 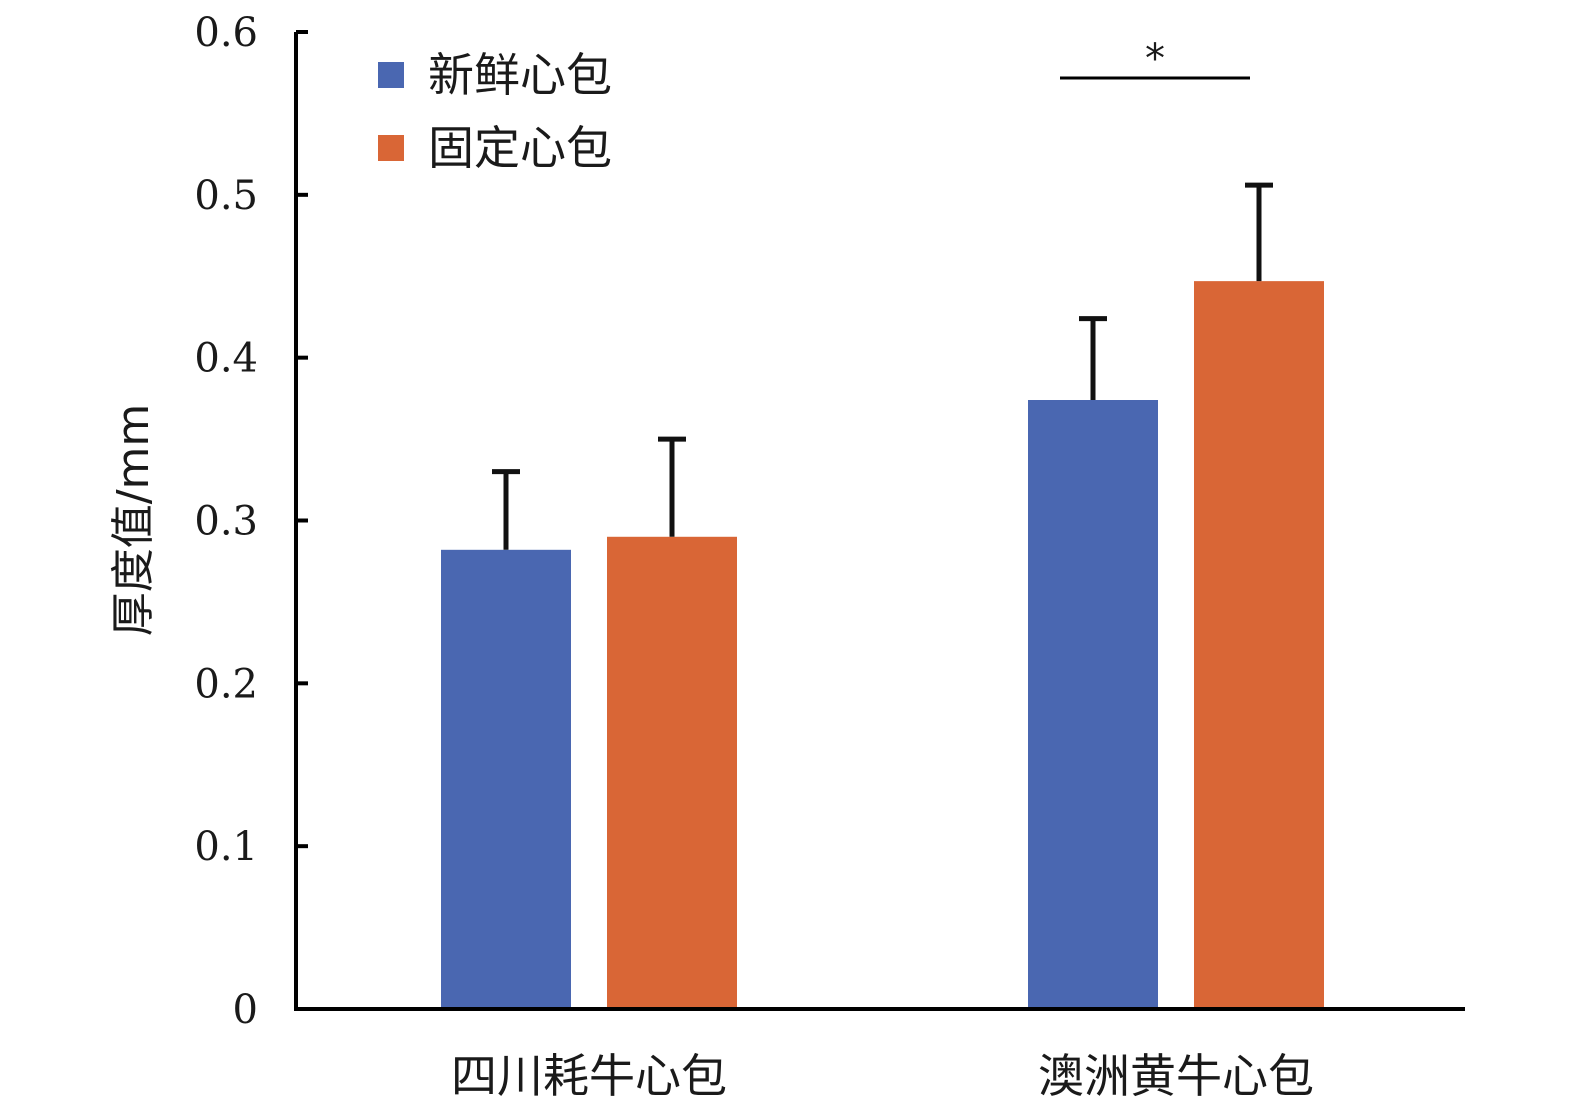 I want to click on y-tick-label: 0.3, so click(x=226, y=522).